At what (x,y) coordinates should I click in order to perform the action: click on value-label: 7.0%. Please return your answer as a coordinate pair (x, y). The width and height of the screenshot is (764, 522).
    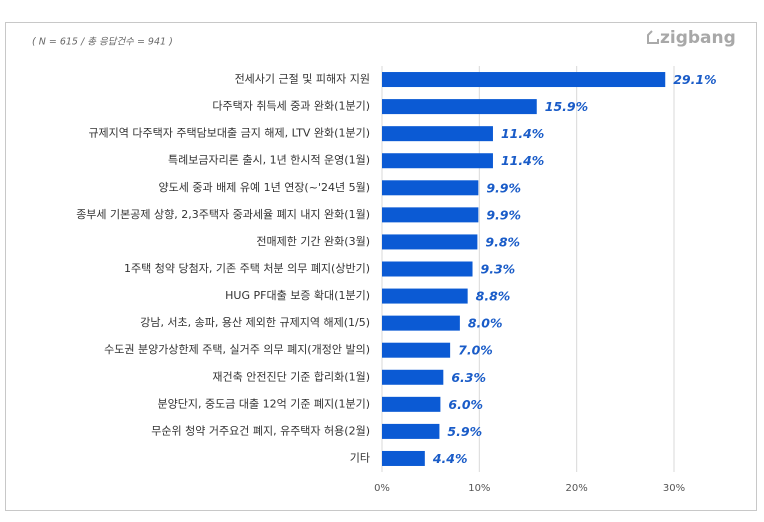
    Looking at the image, I should click on (475, 350).